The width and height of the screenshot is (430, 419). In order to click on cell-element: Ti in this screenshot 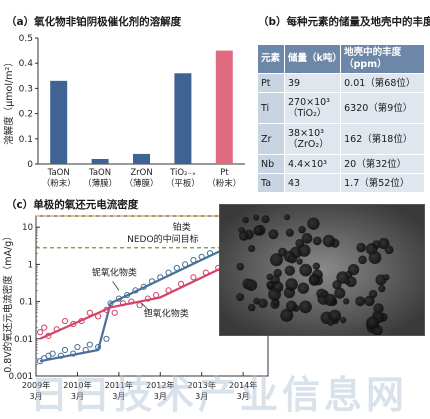, I will do `click(271, 108)`.